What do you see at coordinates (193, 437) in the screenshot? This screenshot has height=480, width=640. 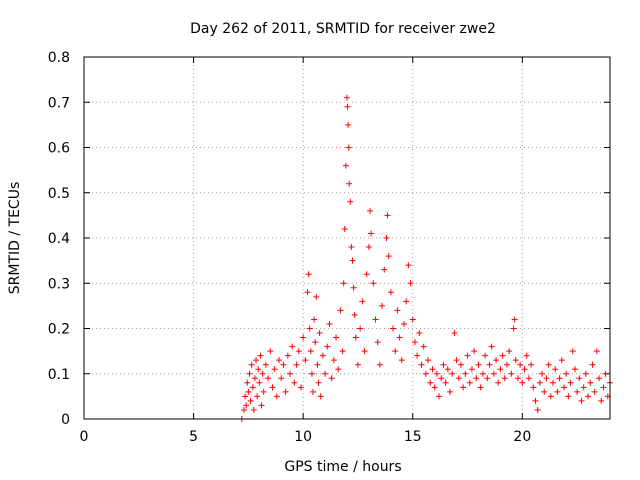 I see `x-tick-label: 5` at bounding box center [193, 437].